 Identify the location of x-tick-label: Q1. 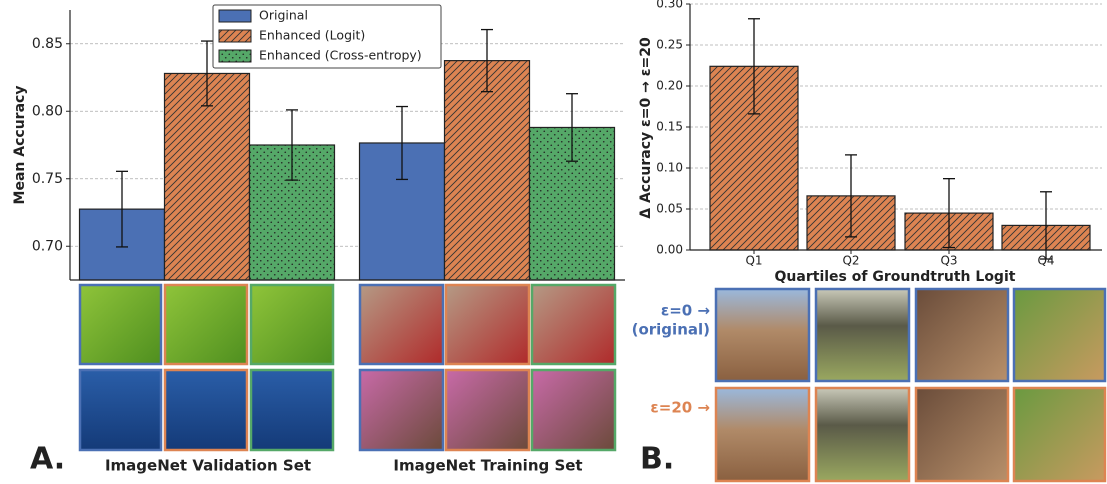
(753, 261).